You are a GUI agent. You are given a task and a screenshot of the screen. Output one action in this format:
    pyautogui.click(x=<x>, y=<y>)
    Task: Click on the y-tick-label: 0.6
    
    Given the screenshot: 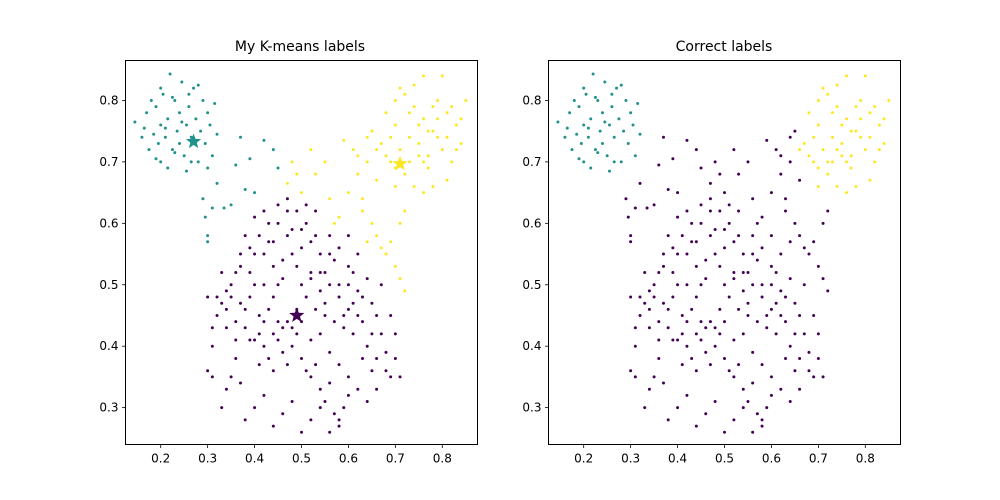 What is the action you would take?
    pyautogui.click(x=531, y=223)
    